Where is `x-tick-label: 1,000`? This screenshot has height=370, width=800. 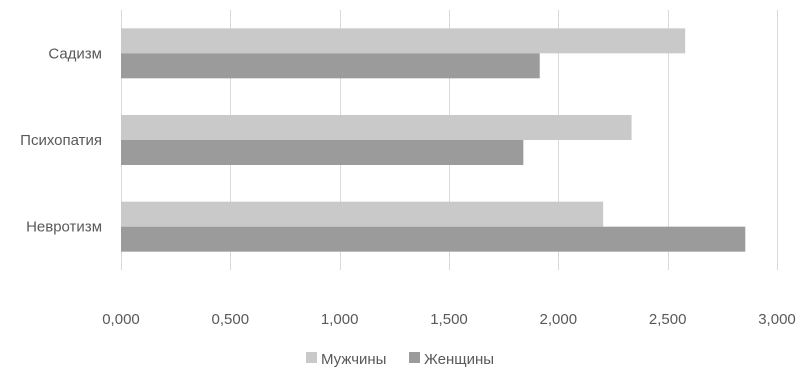
x-tick-label: 1,000 is located at coordinates (340, 319).